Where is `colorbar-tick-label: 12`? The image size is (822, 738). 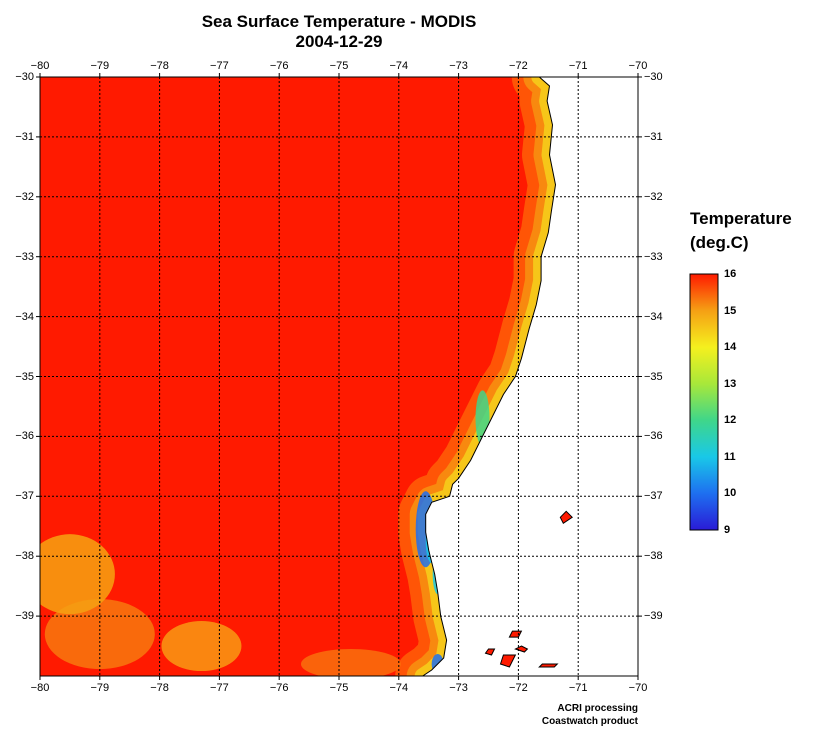
colorbar-tick-label: 12 is located at coordinates (730, 420).